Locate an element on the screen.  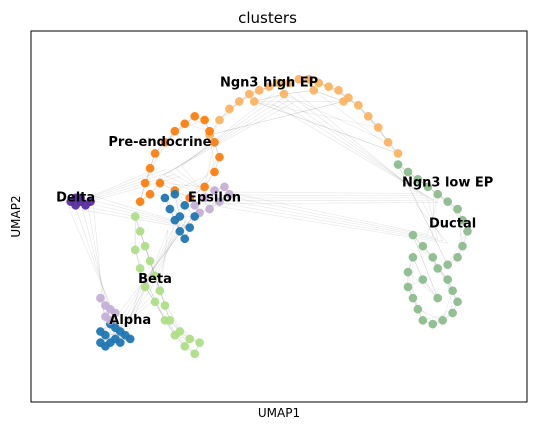
cluster-label-0: Ngn3 high EP is located at coordinates (269, 82).